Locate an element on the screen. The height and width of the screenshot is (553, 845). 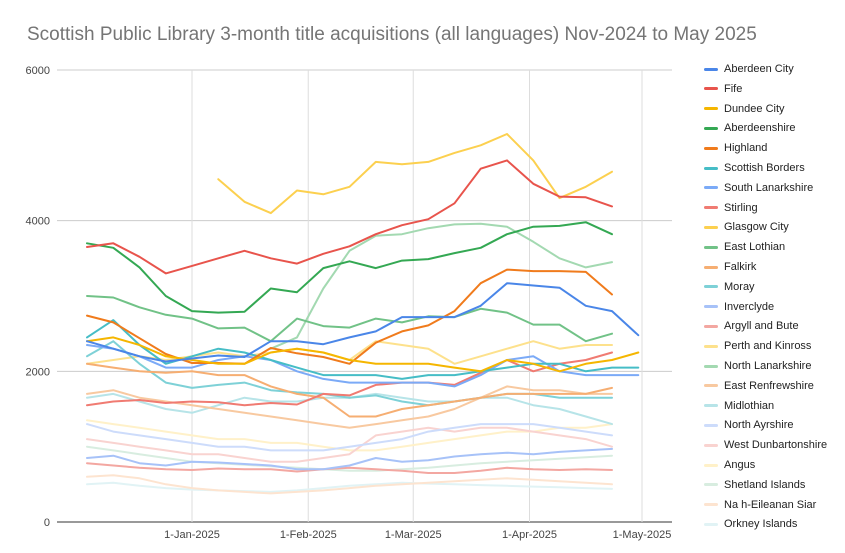
legend-label: Stirling is located at coordinates (741, 207).